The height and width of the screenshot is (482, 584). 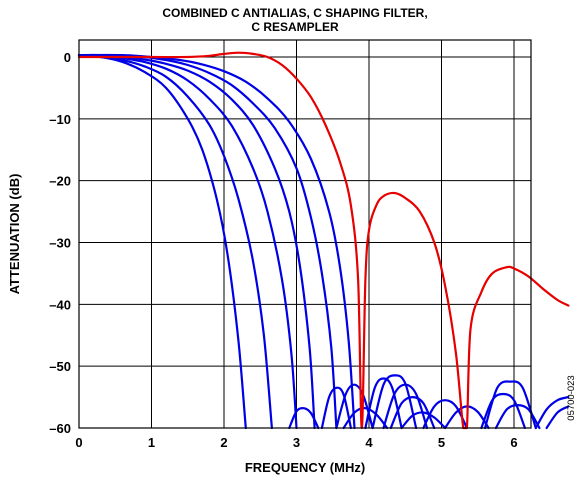 I want to click on y-tick-label: –60, so click(x=60, y=428).